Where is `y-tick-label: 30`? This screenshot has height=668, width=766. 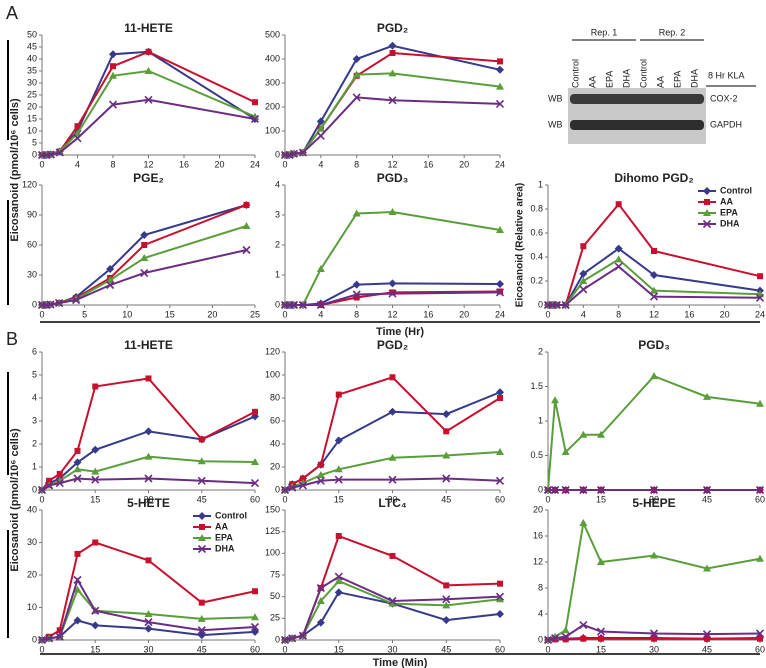
y-tick-label: 30 is located at coordinates (32, 542).